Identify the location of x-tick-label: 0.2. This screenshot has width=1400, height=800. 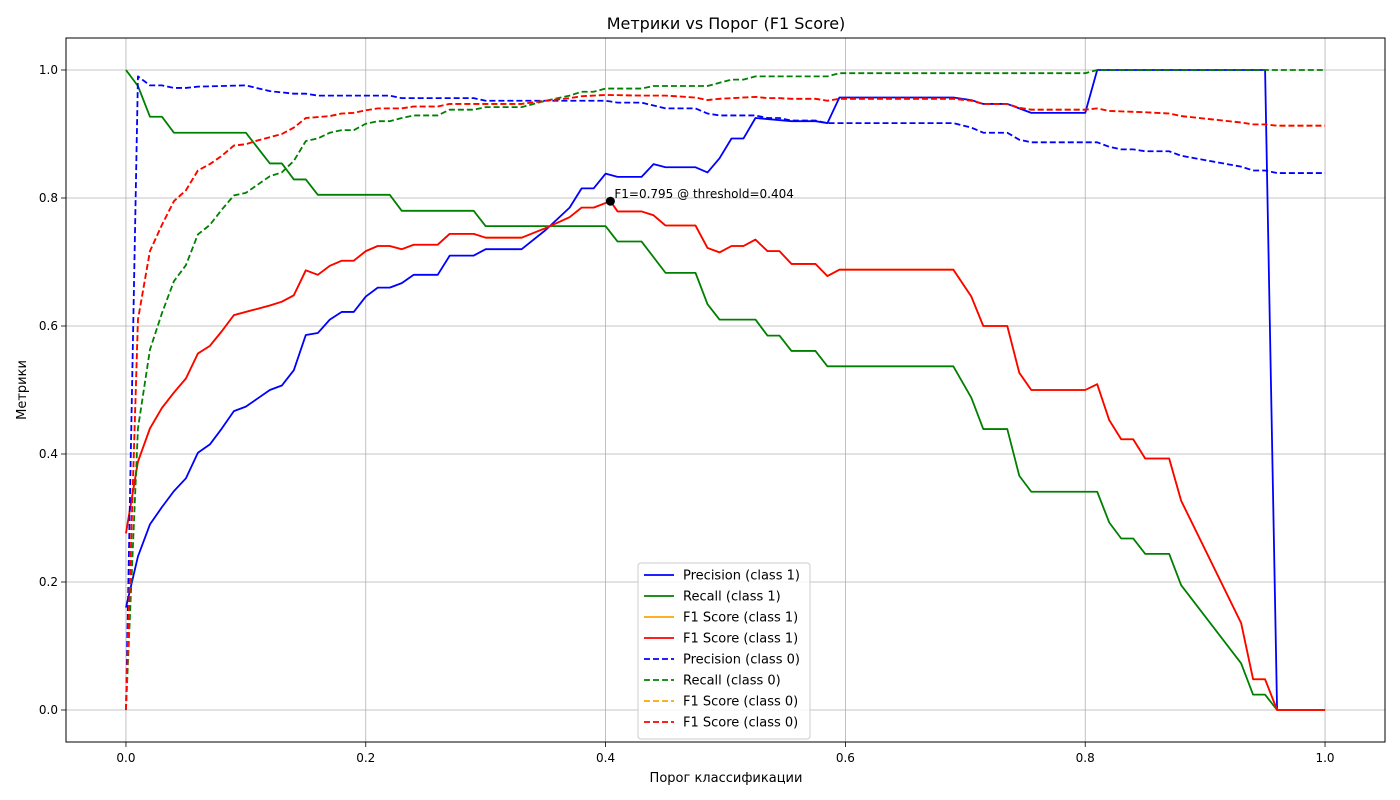
(365, 758).